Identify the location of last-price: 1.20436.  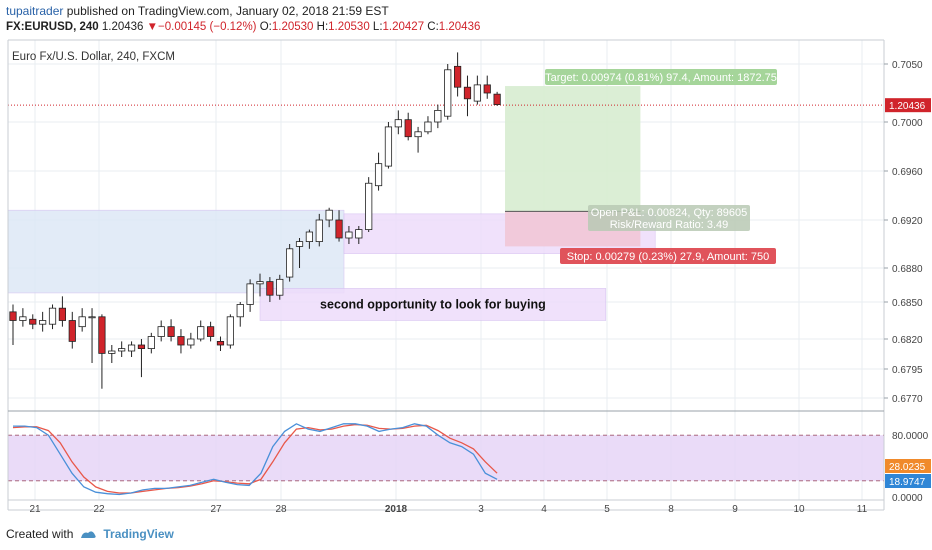
(122, 27).